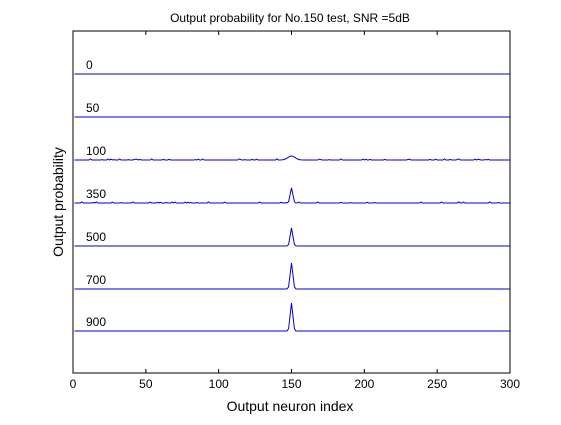 This screenshot has width=561, height=425. Describe the element at coordinates (437, 384) in the screenshot. I see `x-tick-label-250: 250` at that location.